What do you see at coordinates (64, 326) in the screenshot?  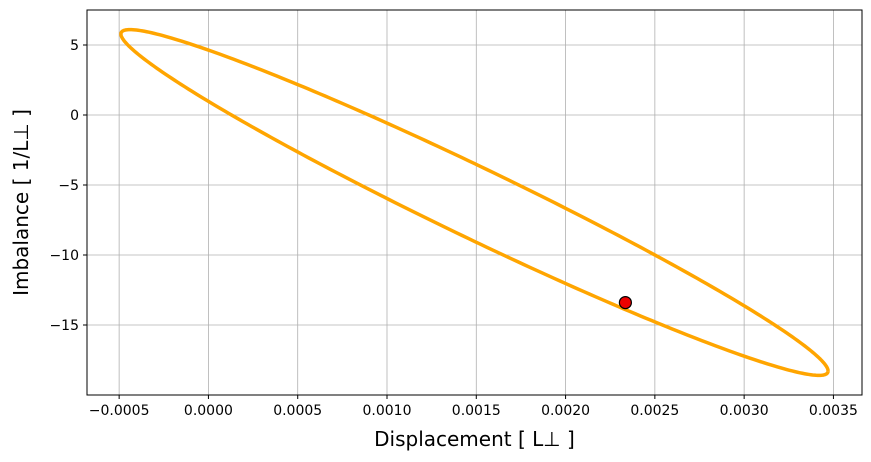 I see `y-tick-label: −15` at bounding box center [64, 326].